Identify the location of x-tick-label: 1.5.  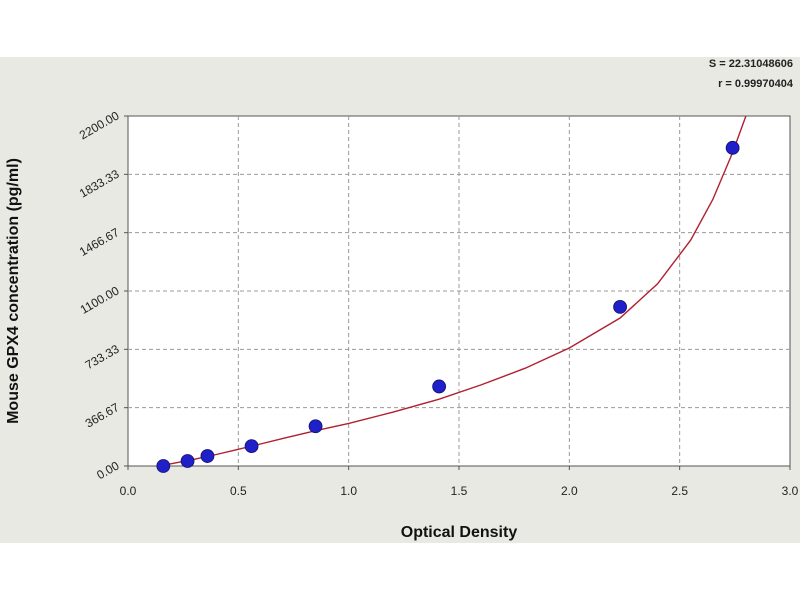
(459, 491).